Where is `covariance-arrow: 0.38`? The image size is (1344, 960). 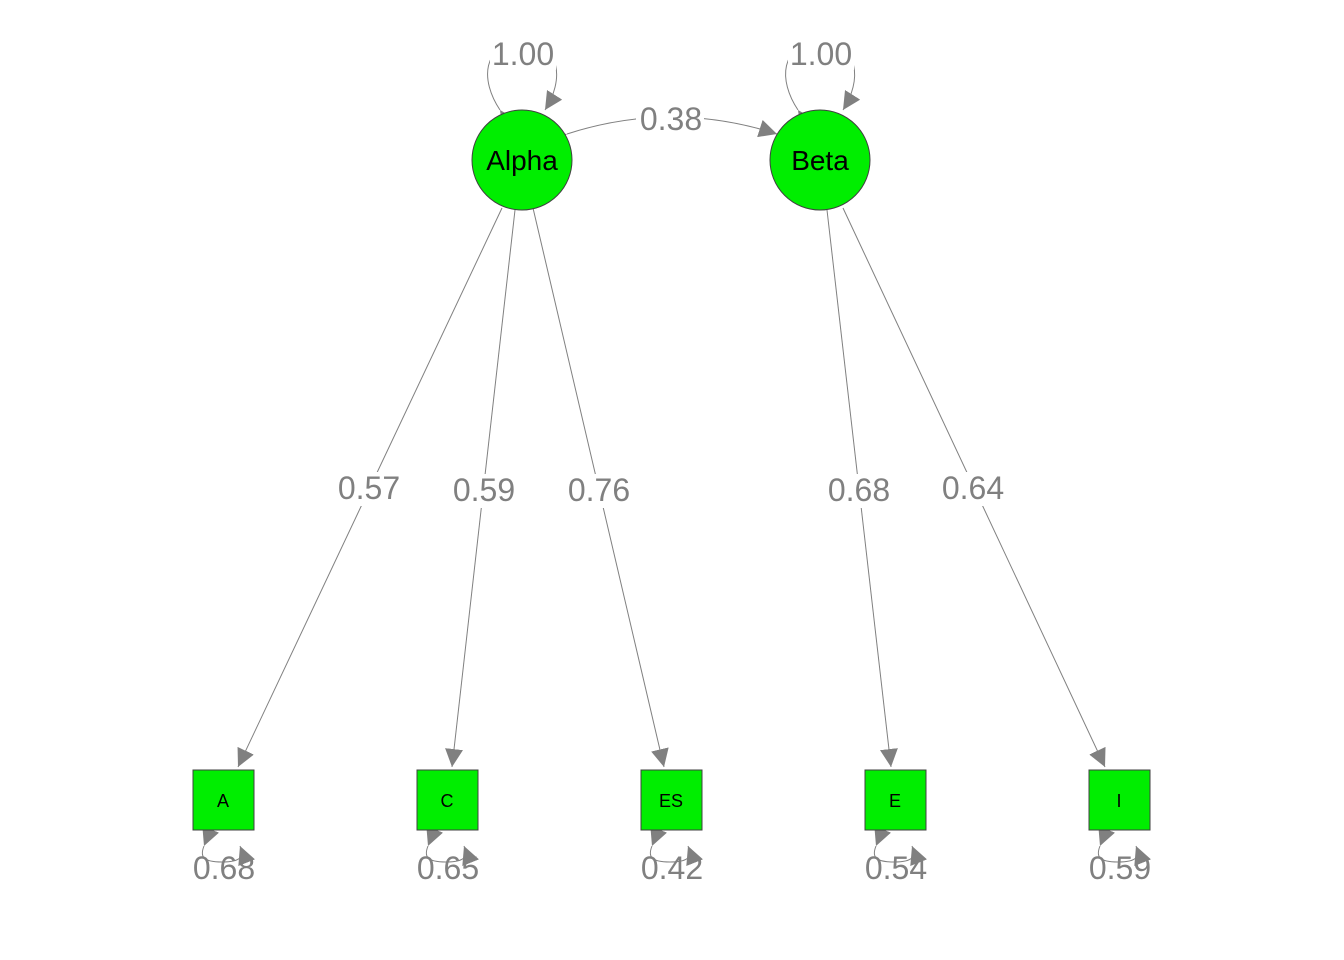 covariance-arrow: 0.38 is located at coordinates (662, 125).